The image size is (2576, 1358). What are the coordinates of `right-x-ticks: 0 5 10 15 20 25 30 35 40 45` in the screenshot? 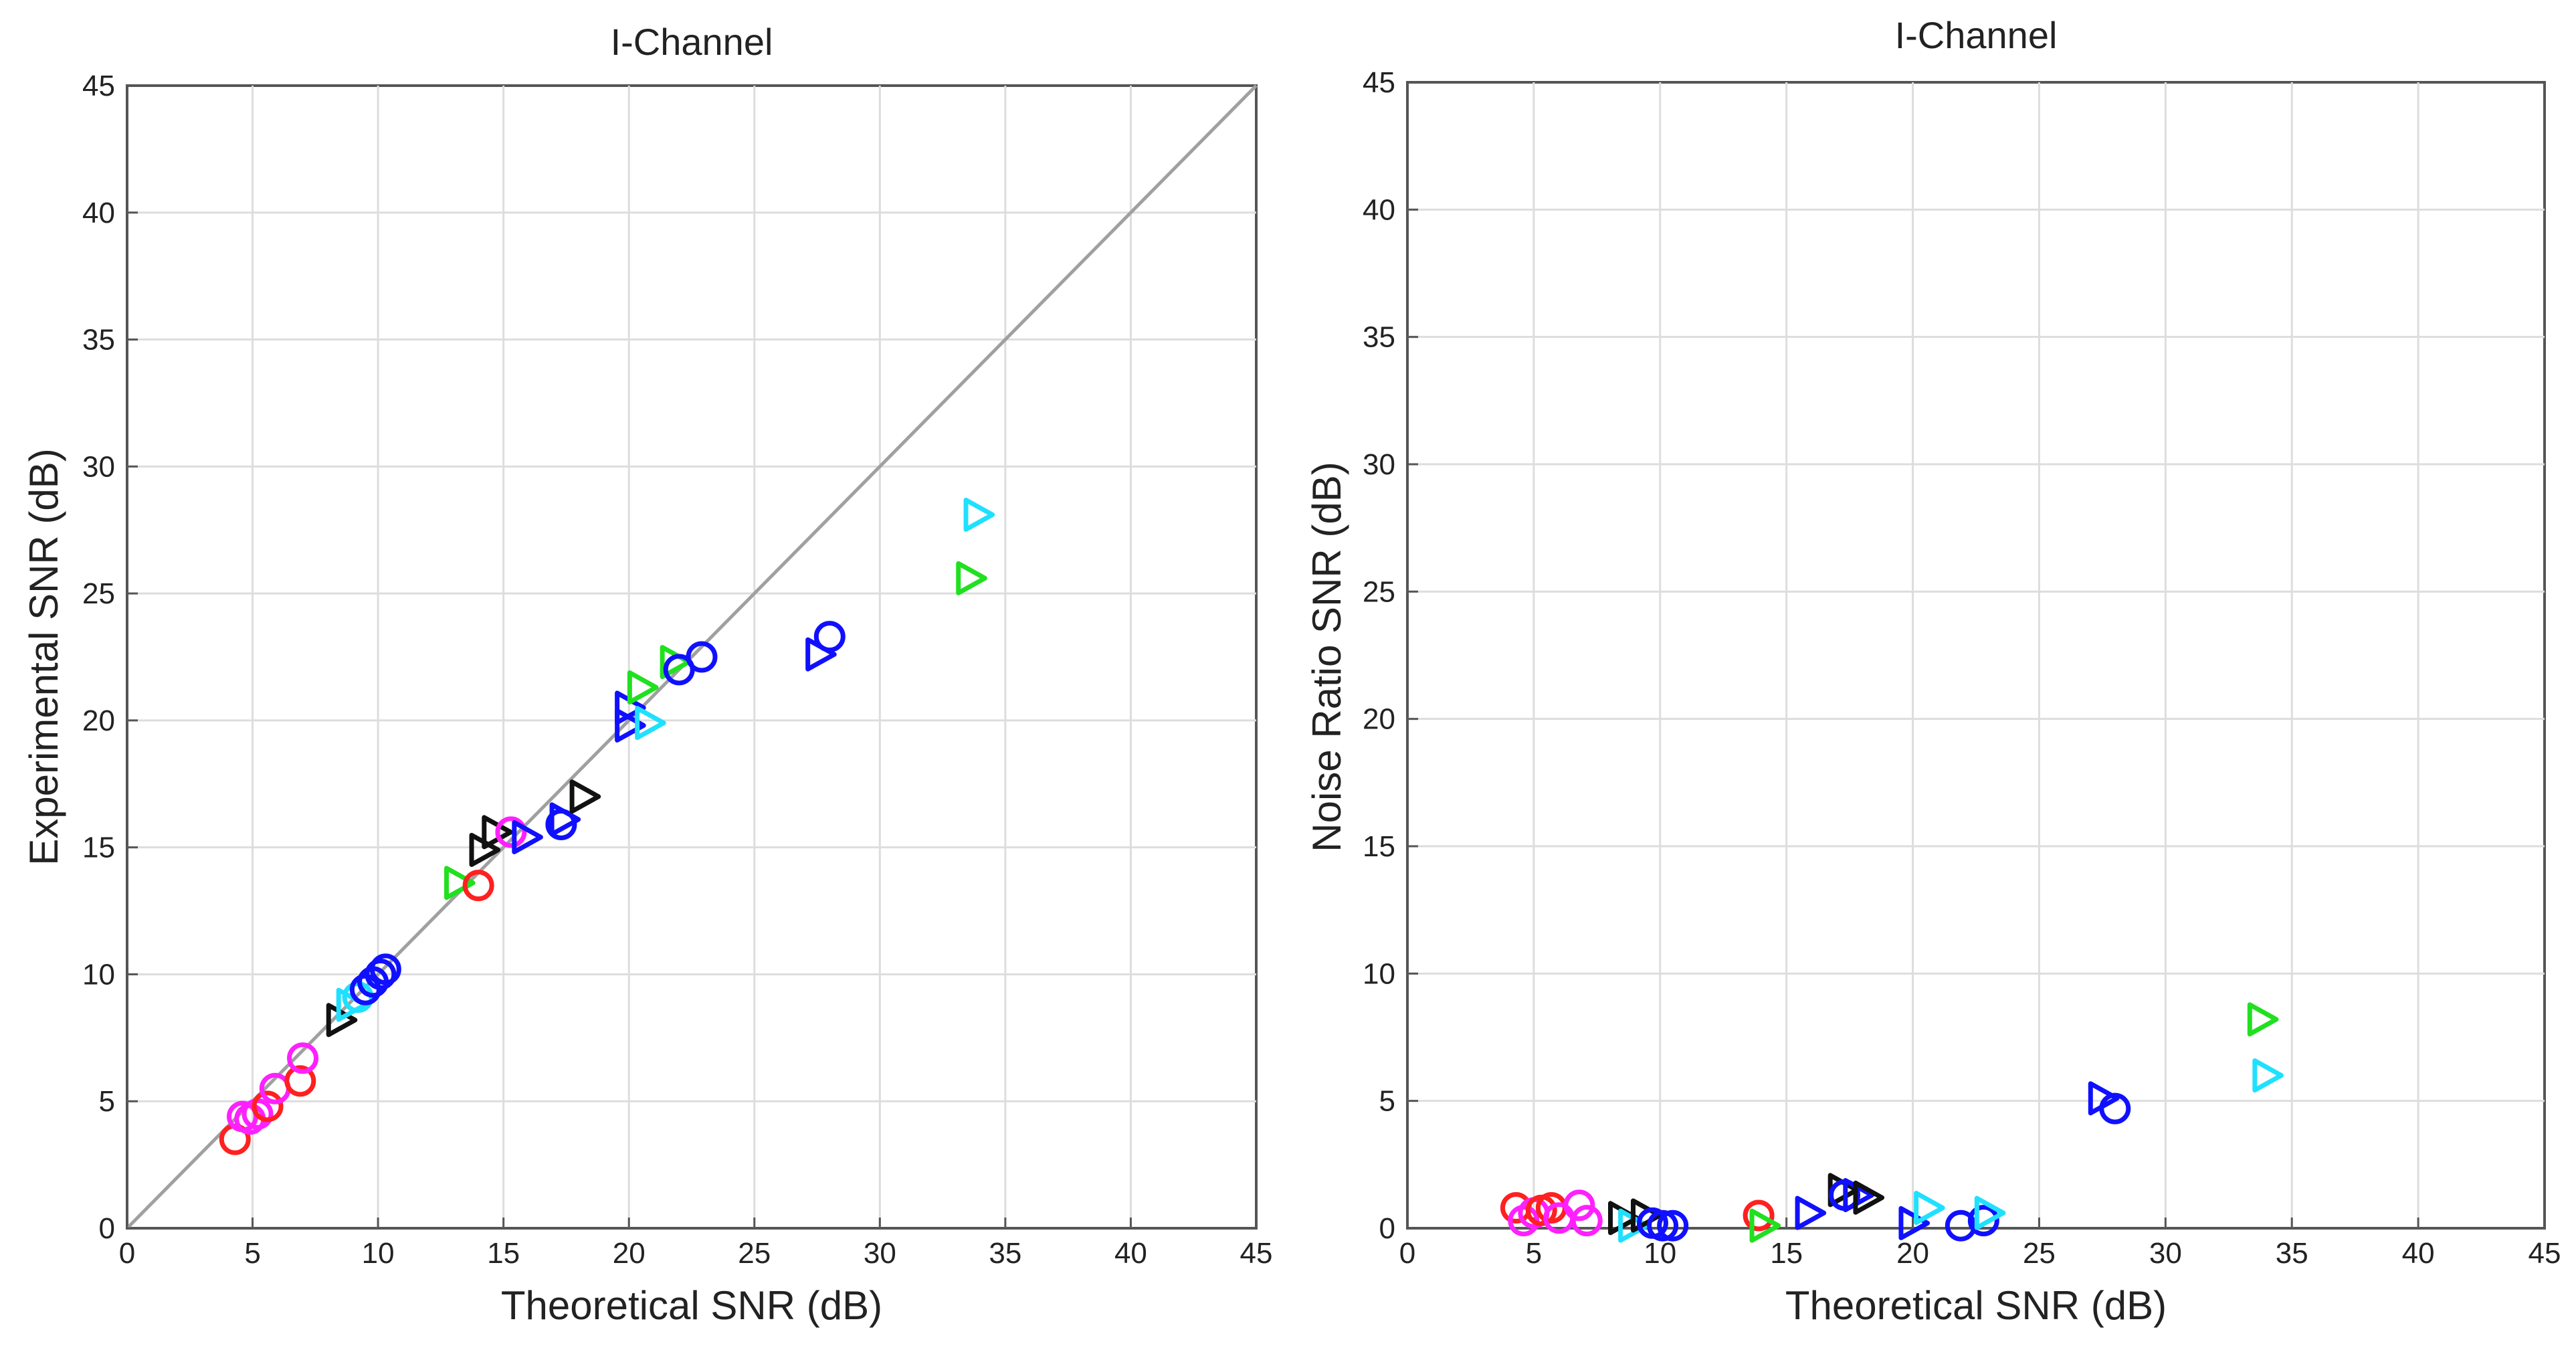 It's located at (1980, 1244).